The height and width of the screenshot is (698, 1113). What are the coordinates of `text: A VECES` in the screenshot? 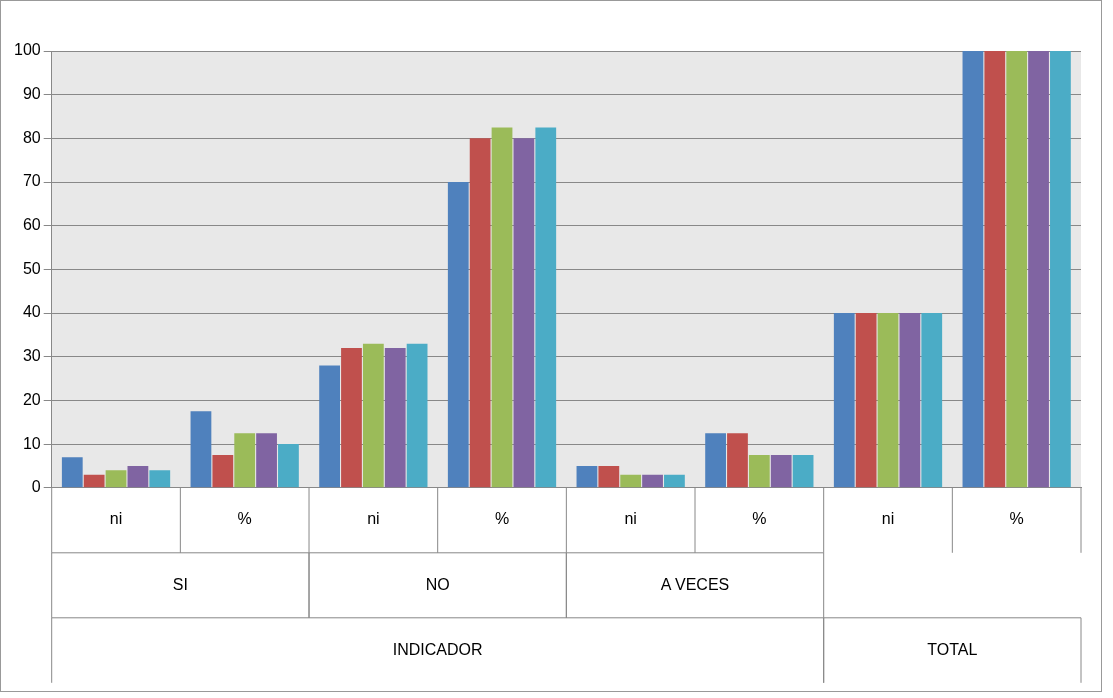 It's located at (695, 584).